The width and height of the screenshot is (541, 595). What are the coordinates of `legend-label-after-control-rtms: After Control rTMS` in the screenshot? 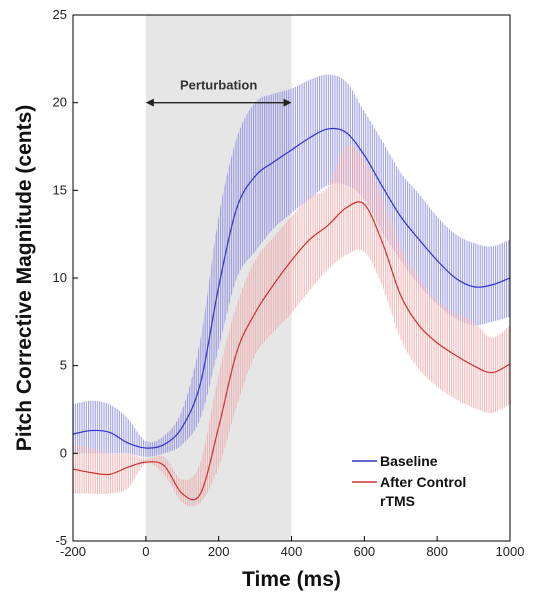 It's located at (425, 491).